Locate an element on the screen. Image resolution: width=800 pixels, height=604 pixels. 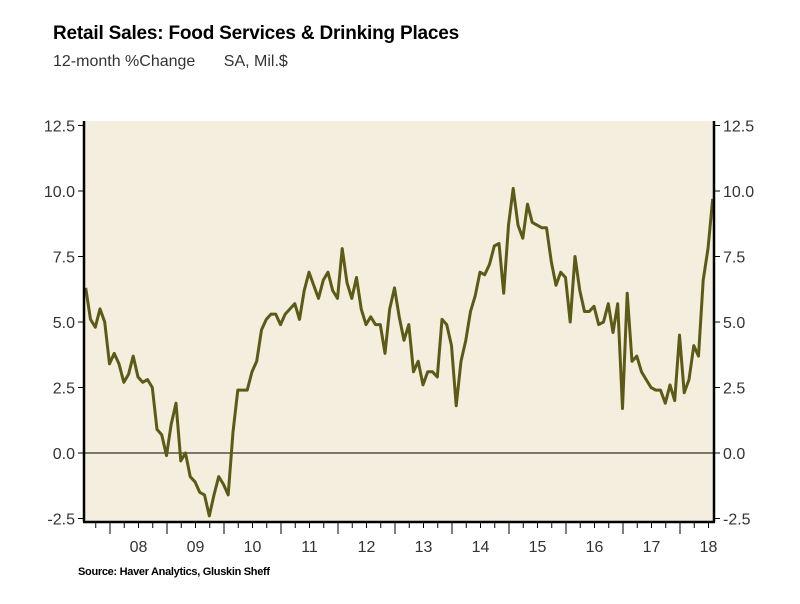
x-tick-label: 10 is located at coordinates (253, 547).